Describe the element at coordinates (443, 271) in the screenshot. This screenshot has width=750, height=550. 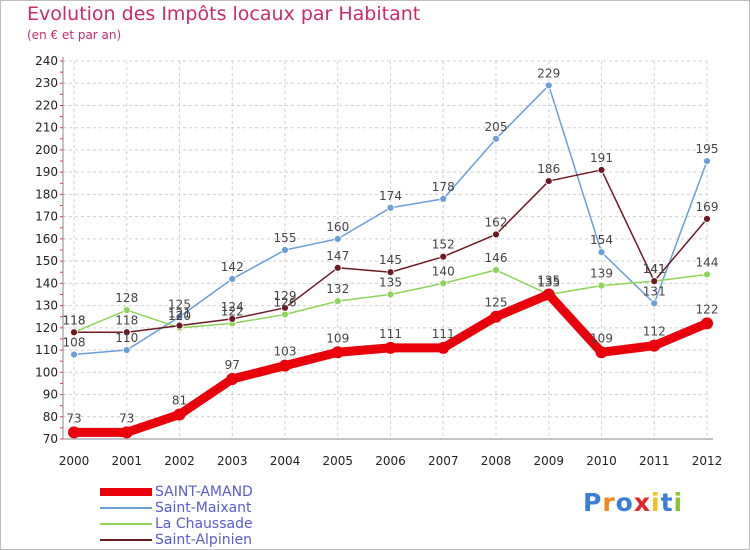
I see `data-label: 140` at that location.